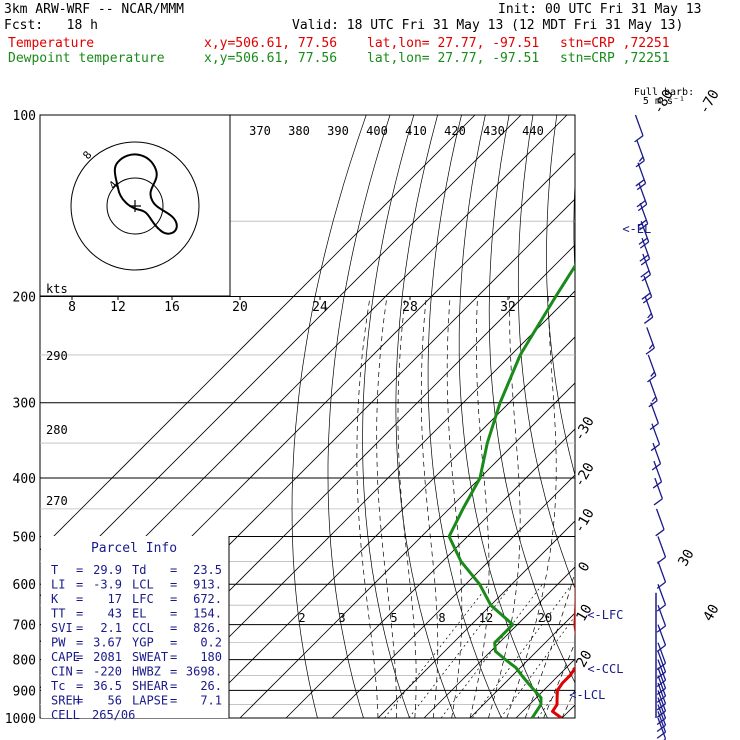 This screenshot has height=740, width=740. I want to click on parcel-key: T, so click(54, 570).